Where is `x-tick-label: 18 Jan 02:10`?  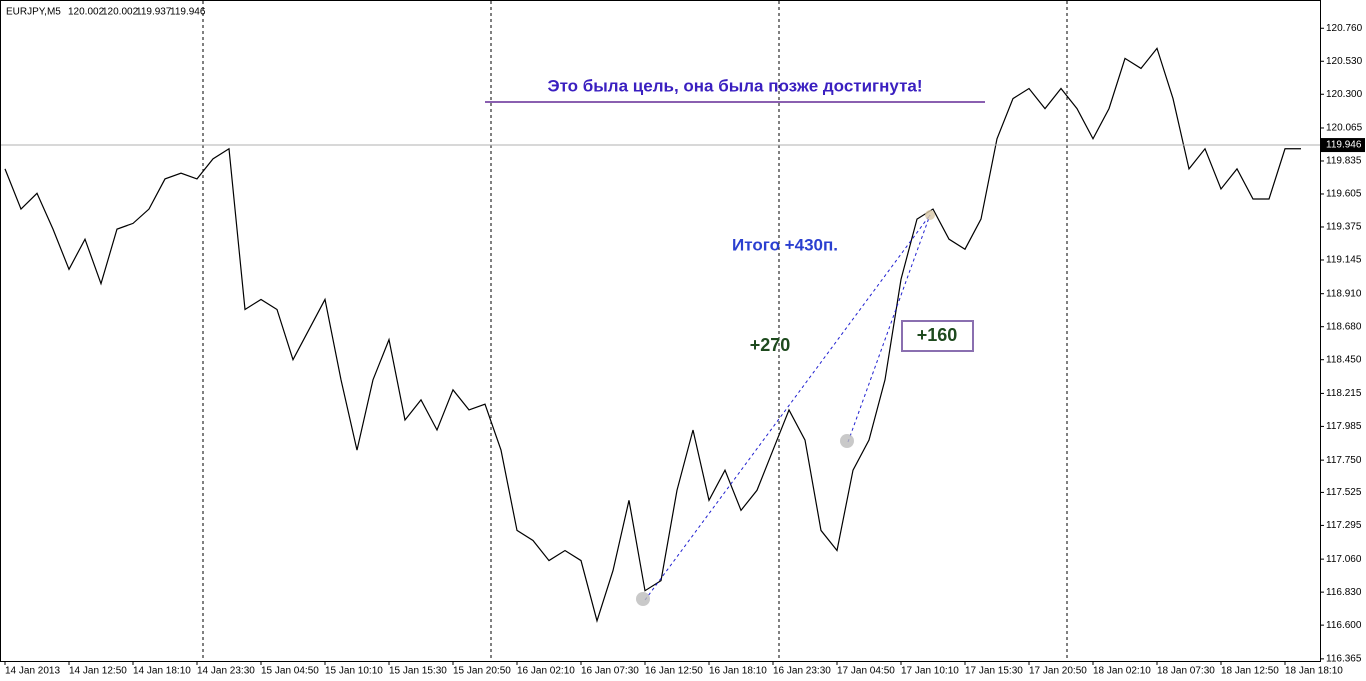
x-tick-label: 18 Jan 02:10 is located at coordinates (1122, 671).